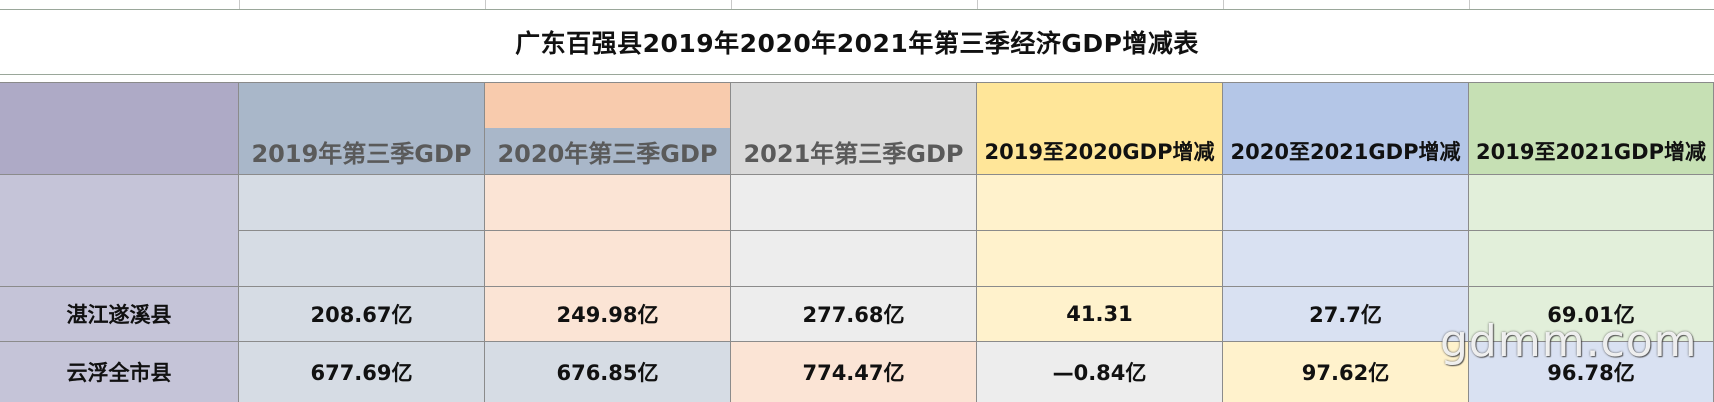  Describe the element at coordinates (854, 151) in the screenshot. I see `column-header: 2021年第三季GDP` at that location.